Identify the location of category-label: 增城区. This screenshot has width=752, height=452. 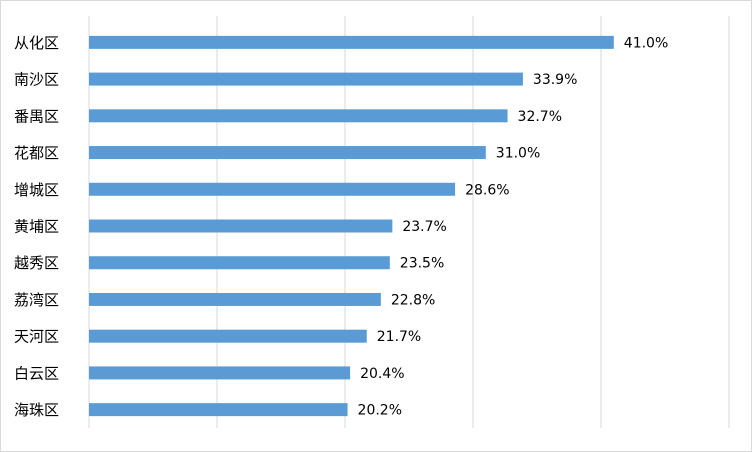
(36, 190).